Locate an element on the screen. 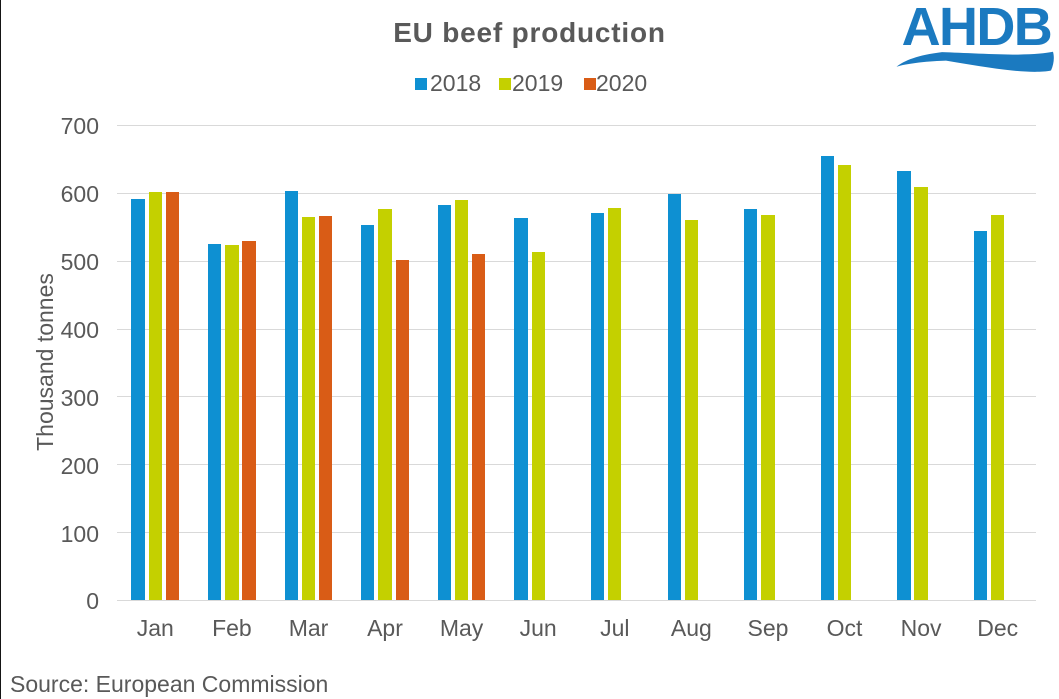 Image resolution: width=1059 pixels, height=699 pixels. svg-text: AHDB is located at coordinates (977, 28).